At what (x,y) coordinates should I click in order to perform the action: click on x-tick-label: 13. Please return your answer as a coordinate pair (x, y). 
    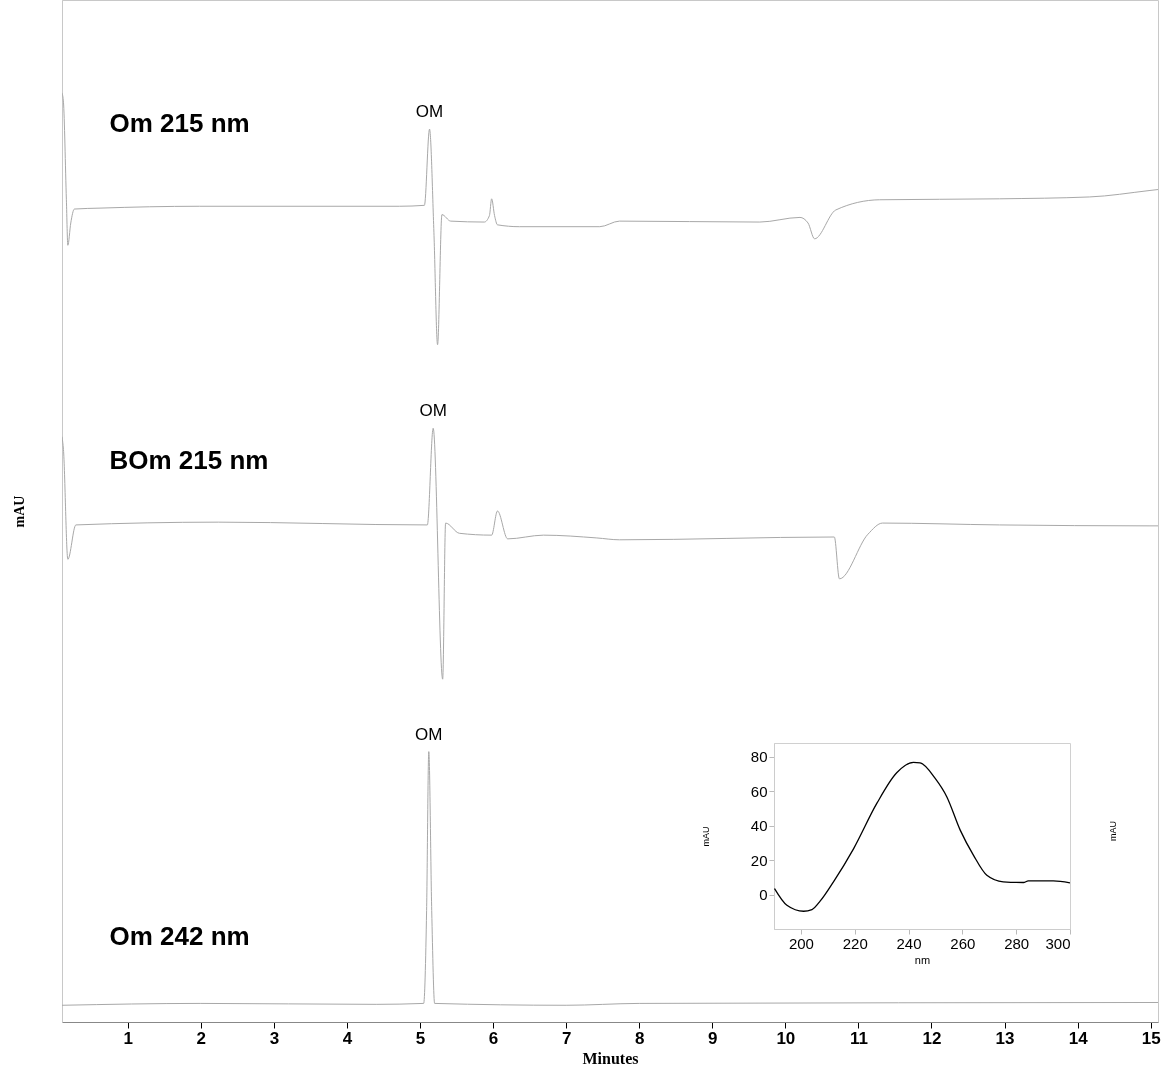
    Looking at the image, I should click on (1005, 1038).